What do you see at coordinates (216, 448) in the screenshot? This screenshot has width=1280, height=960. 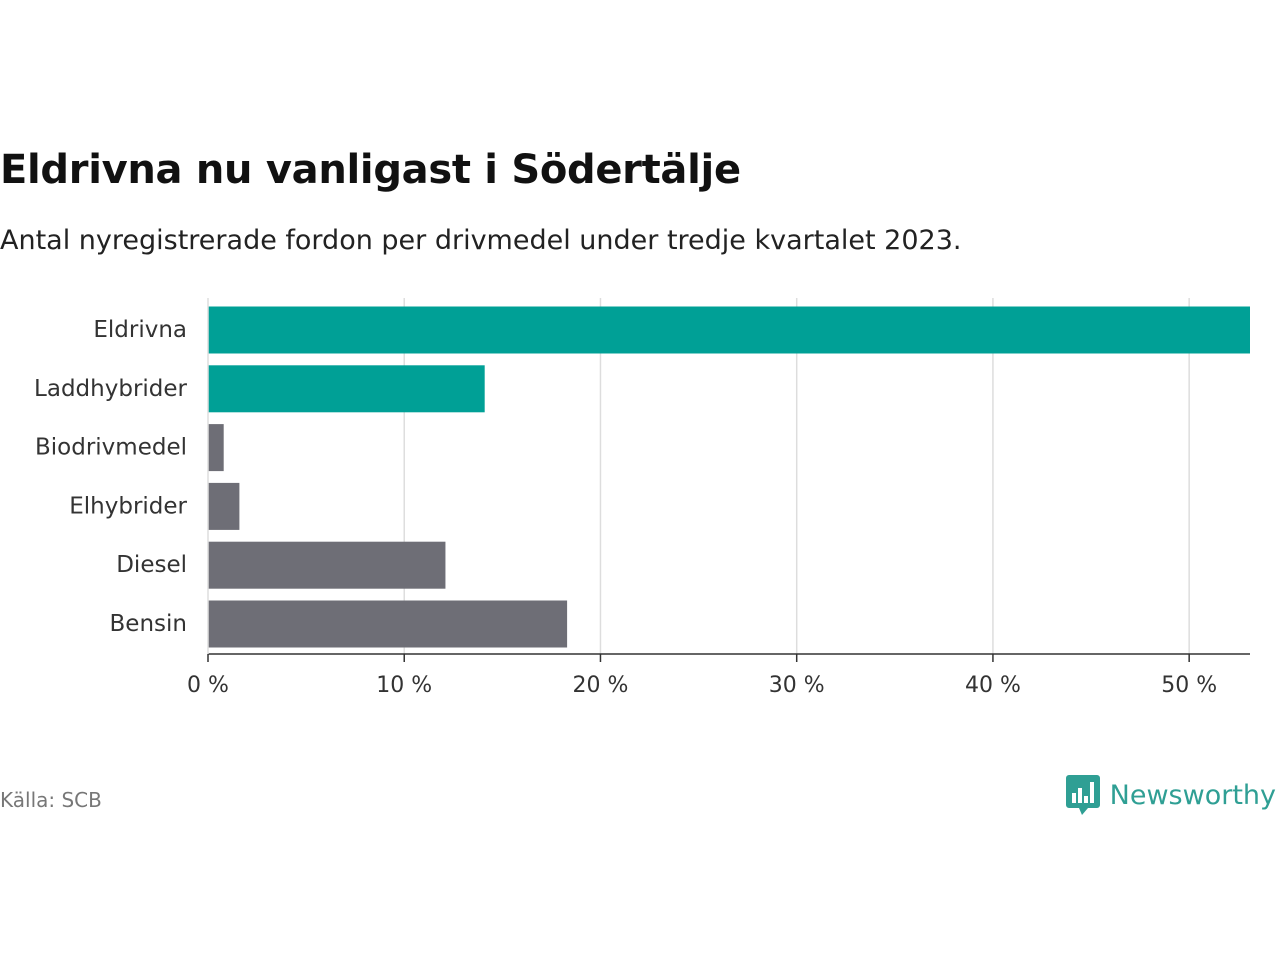 I see `bar-biodrivmedel` at bounding box center [216, 448].